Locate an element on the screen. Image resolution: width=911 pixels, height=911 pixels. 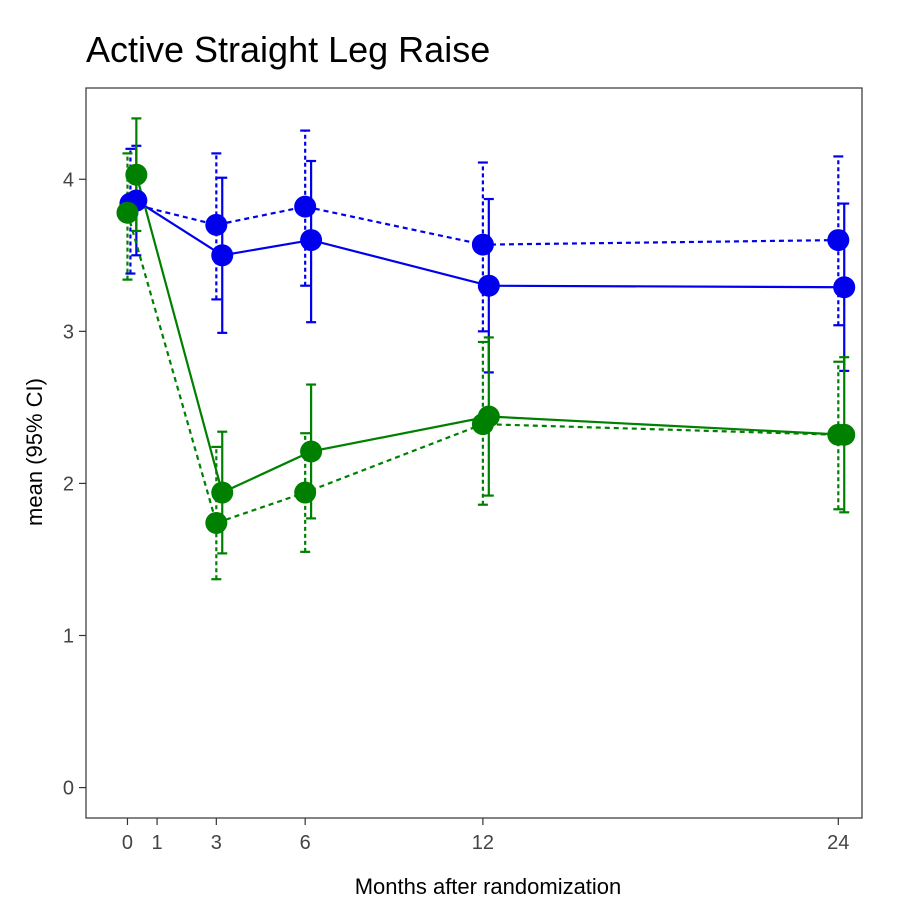
y-tick-label: 1 is located at coordinates (68, 637).